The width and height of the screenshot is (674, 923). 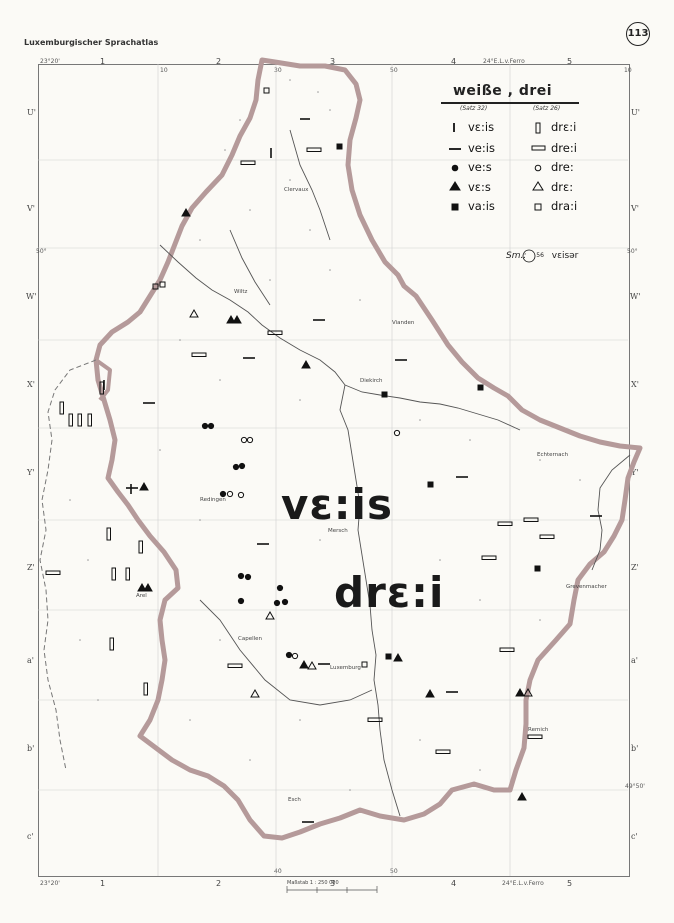 What do you see at coordinates (278, 70) in the screenshot?
I see `minute-top-2: 30` at bounding box center [278, 70].